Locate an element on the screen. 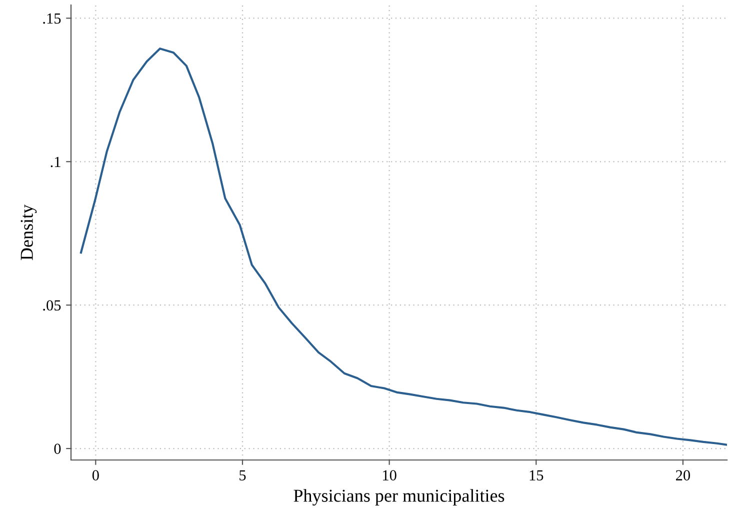 Image resolution: width=730 pixels, height=521 pixels. x-tick-label: 15 is located at coordinates (537, 475).